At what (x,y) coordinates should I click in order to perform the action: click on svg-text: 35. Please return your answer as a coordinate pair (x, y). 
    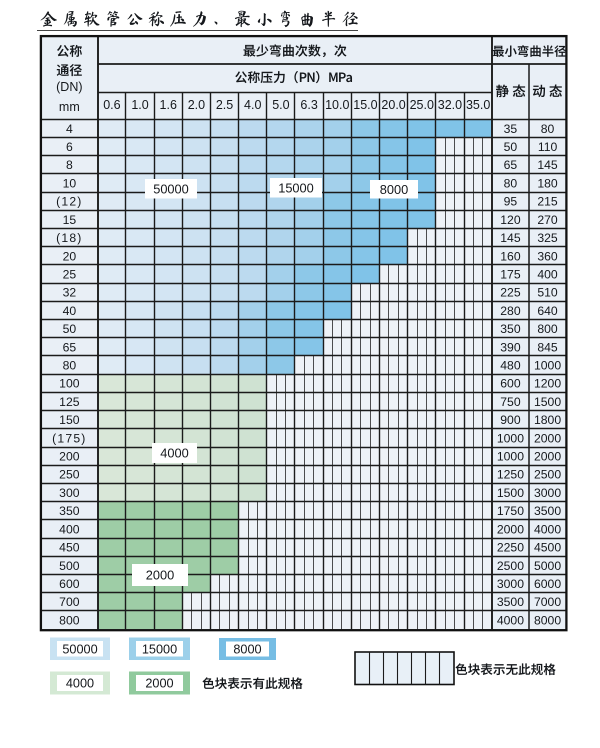
    Looking at the image, I should click on (511, 129).